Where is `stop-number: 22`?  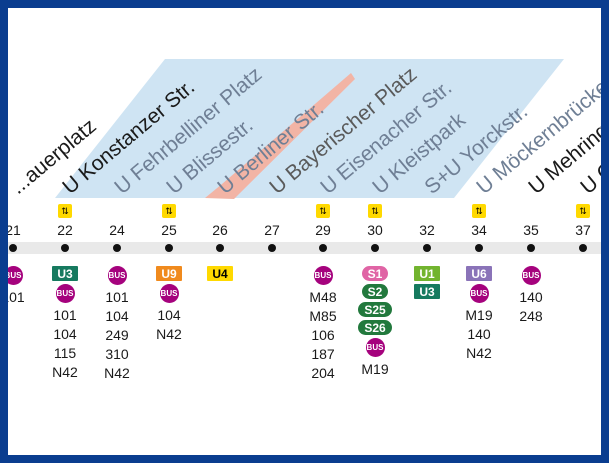 stop-number: 22 is located at coordinates (65, 230).